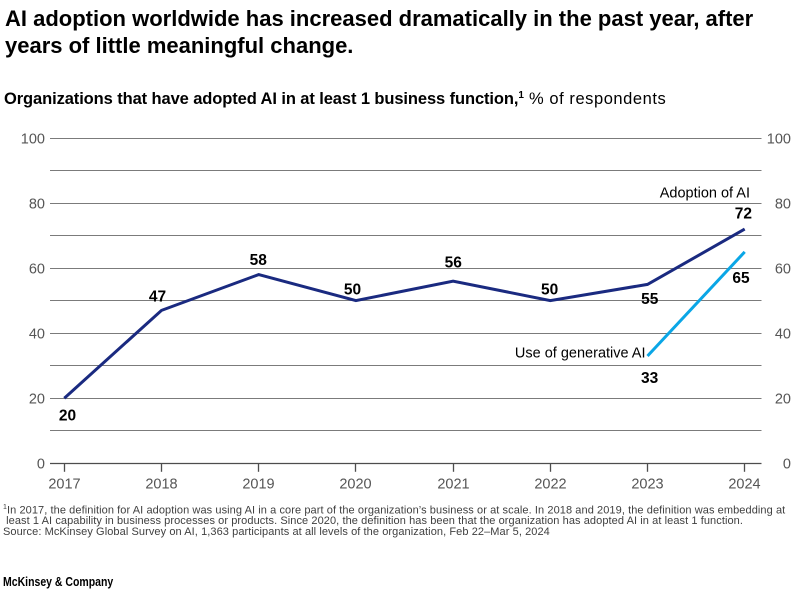  What do you see at coordinates (580, 354) in the screenshot?
I see `svg-text: Use of generative AI` at bounding box center [580, 354].